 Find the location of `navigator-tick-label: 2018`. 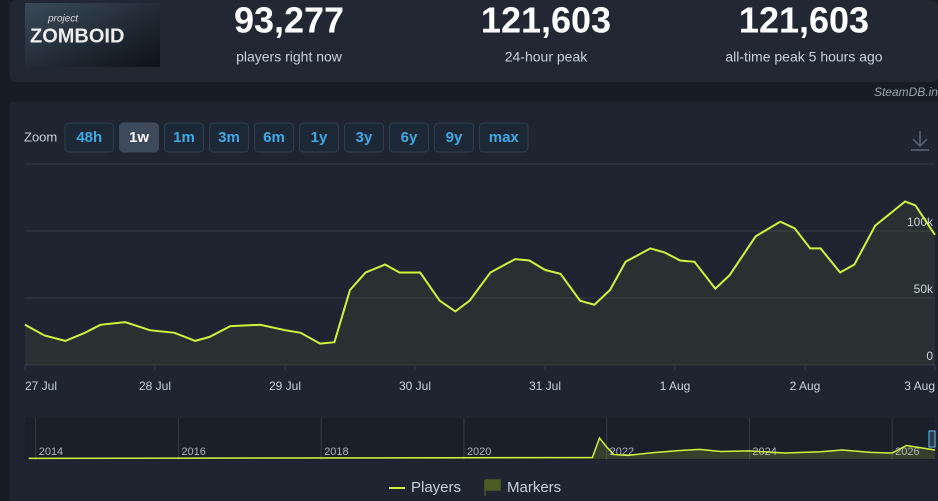

navigator-tick-label: 2018 is located at coordinates (336, 452).